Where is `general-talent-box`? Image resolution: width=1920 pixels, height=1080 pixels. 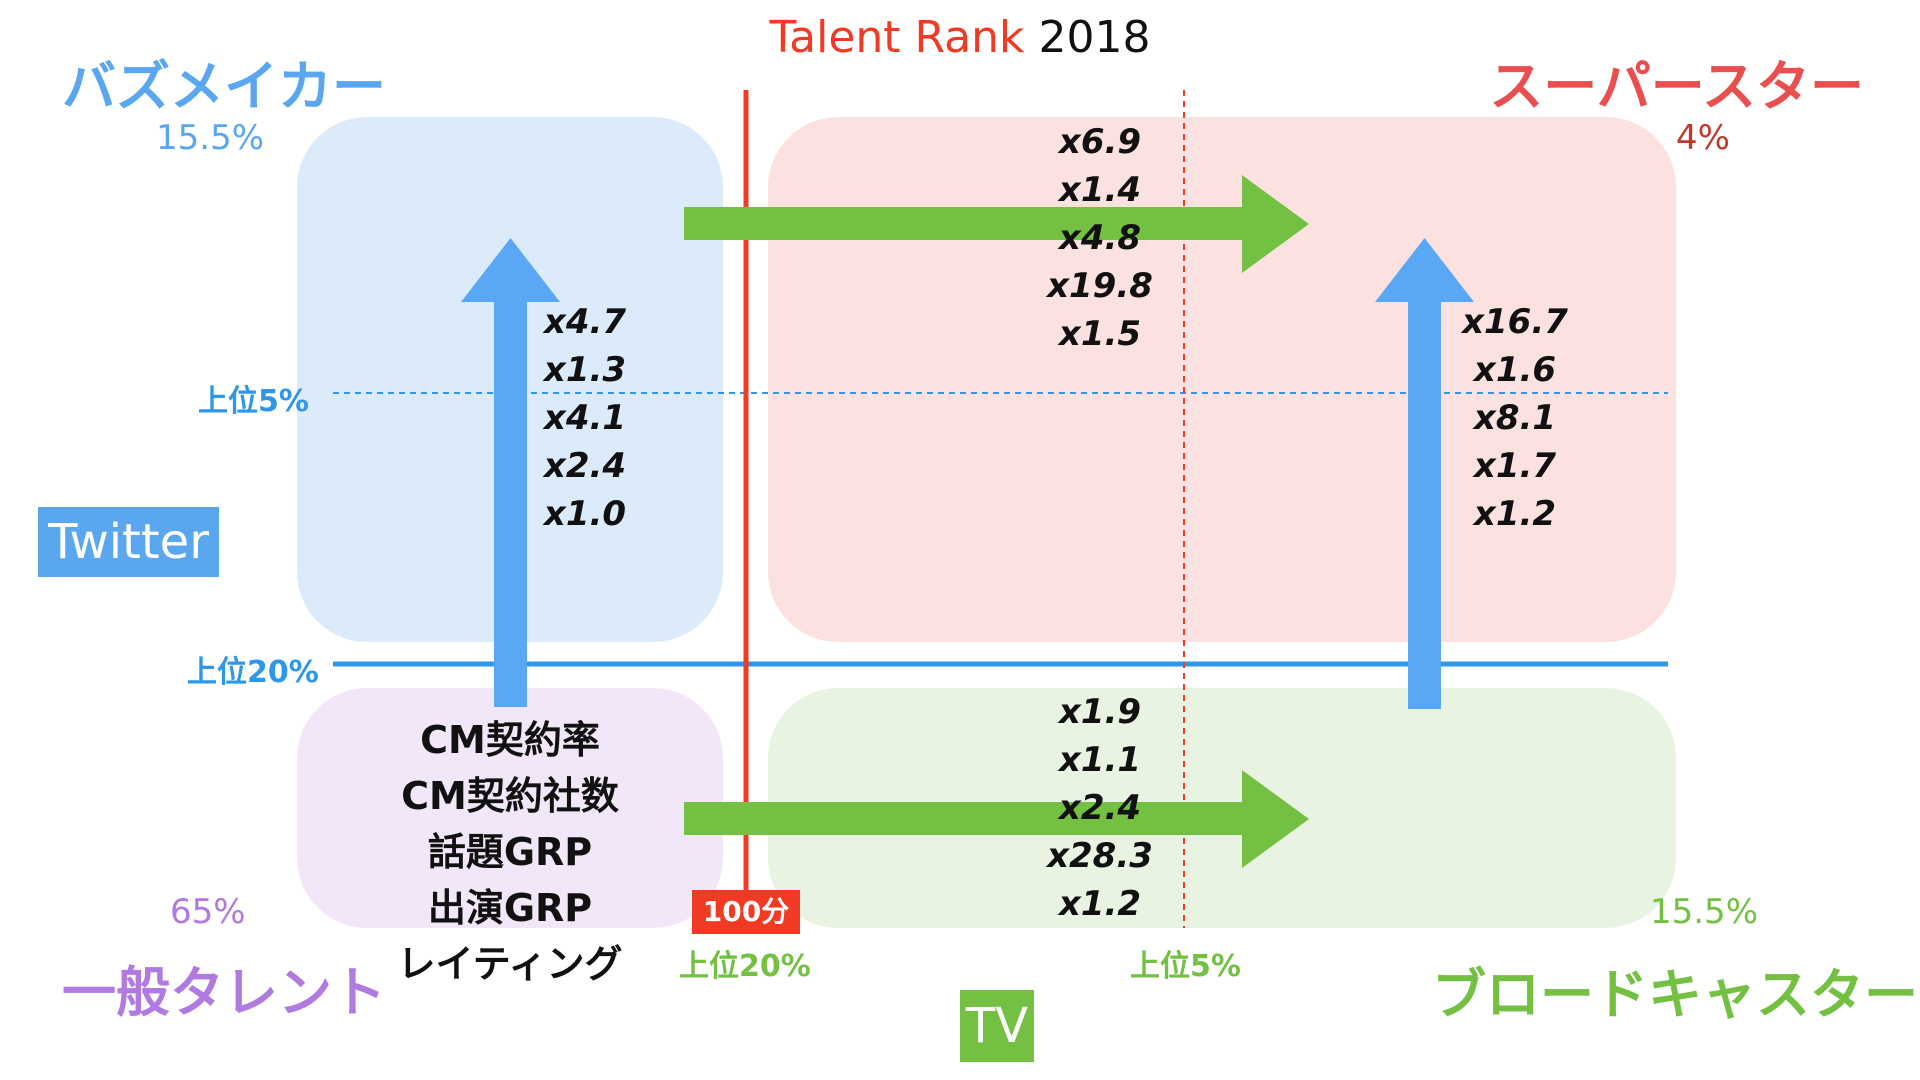
general-talent-box is located at coordinates (510, 808).